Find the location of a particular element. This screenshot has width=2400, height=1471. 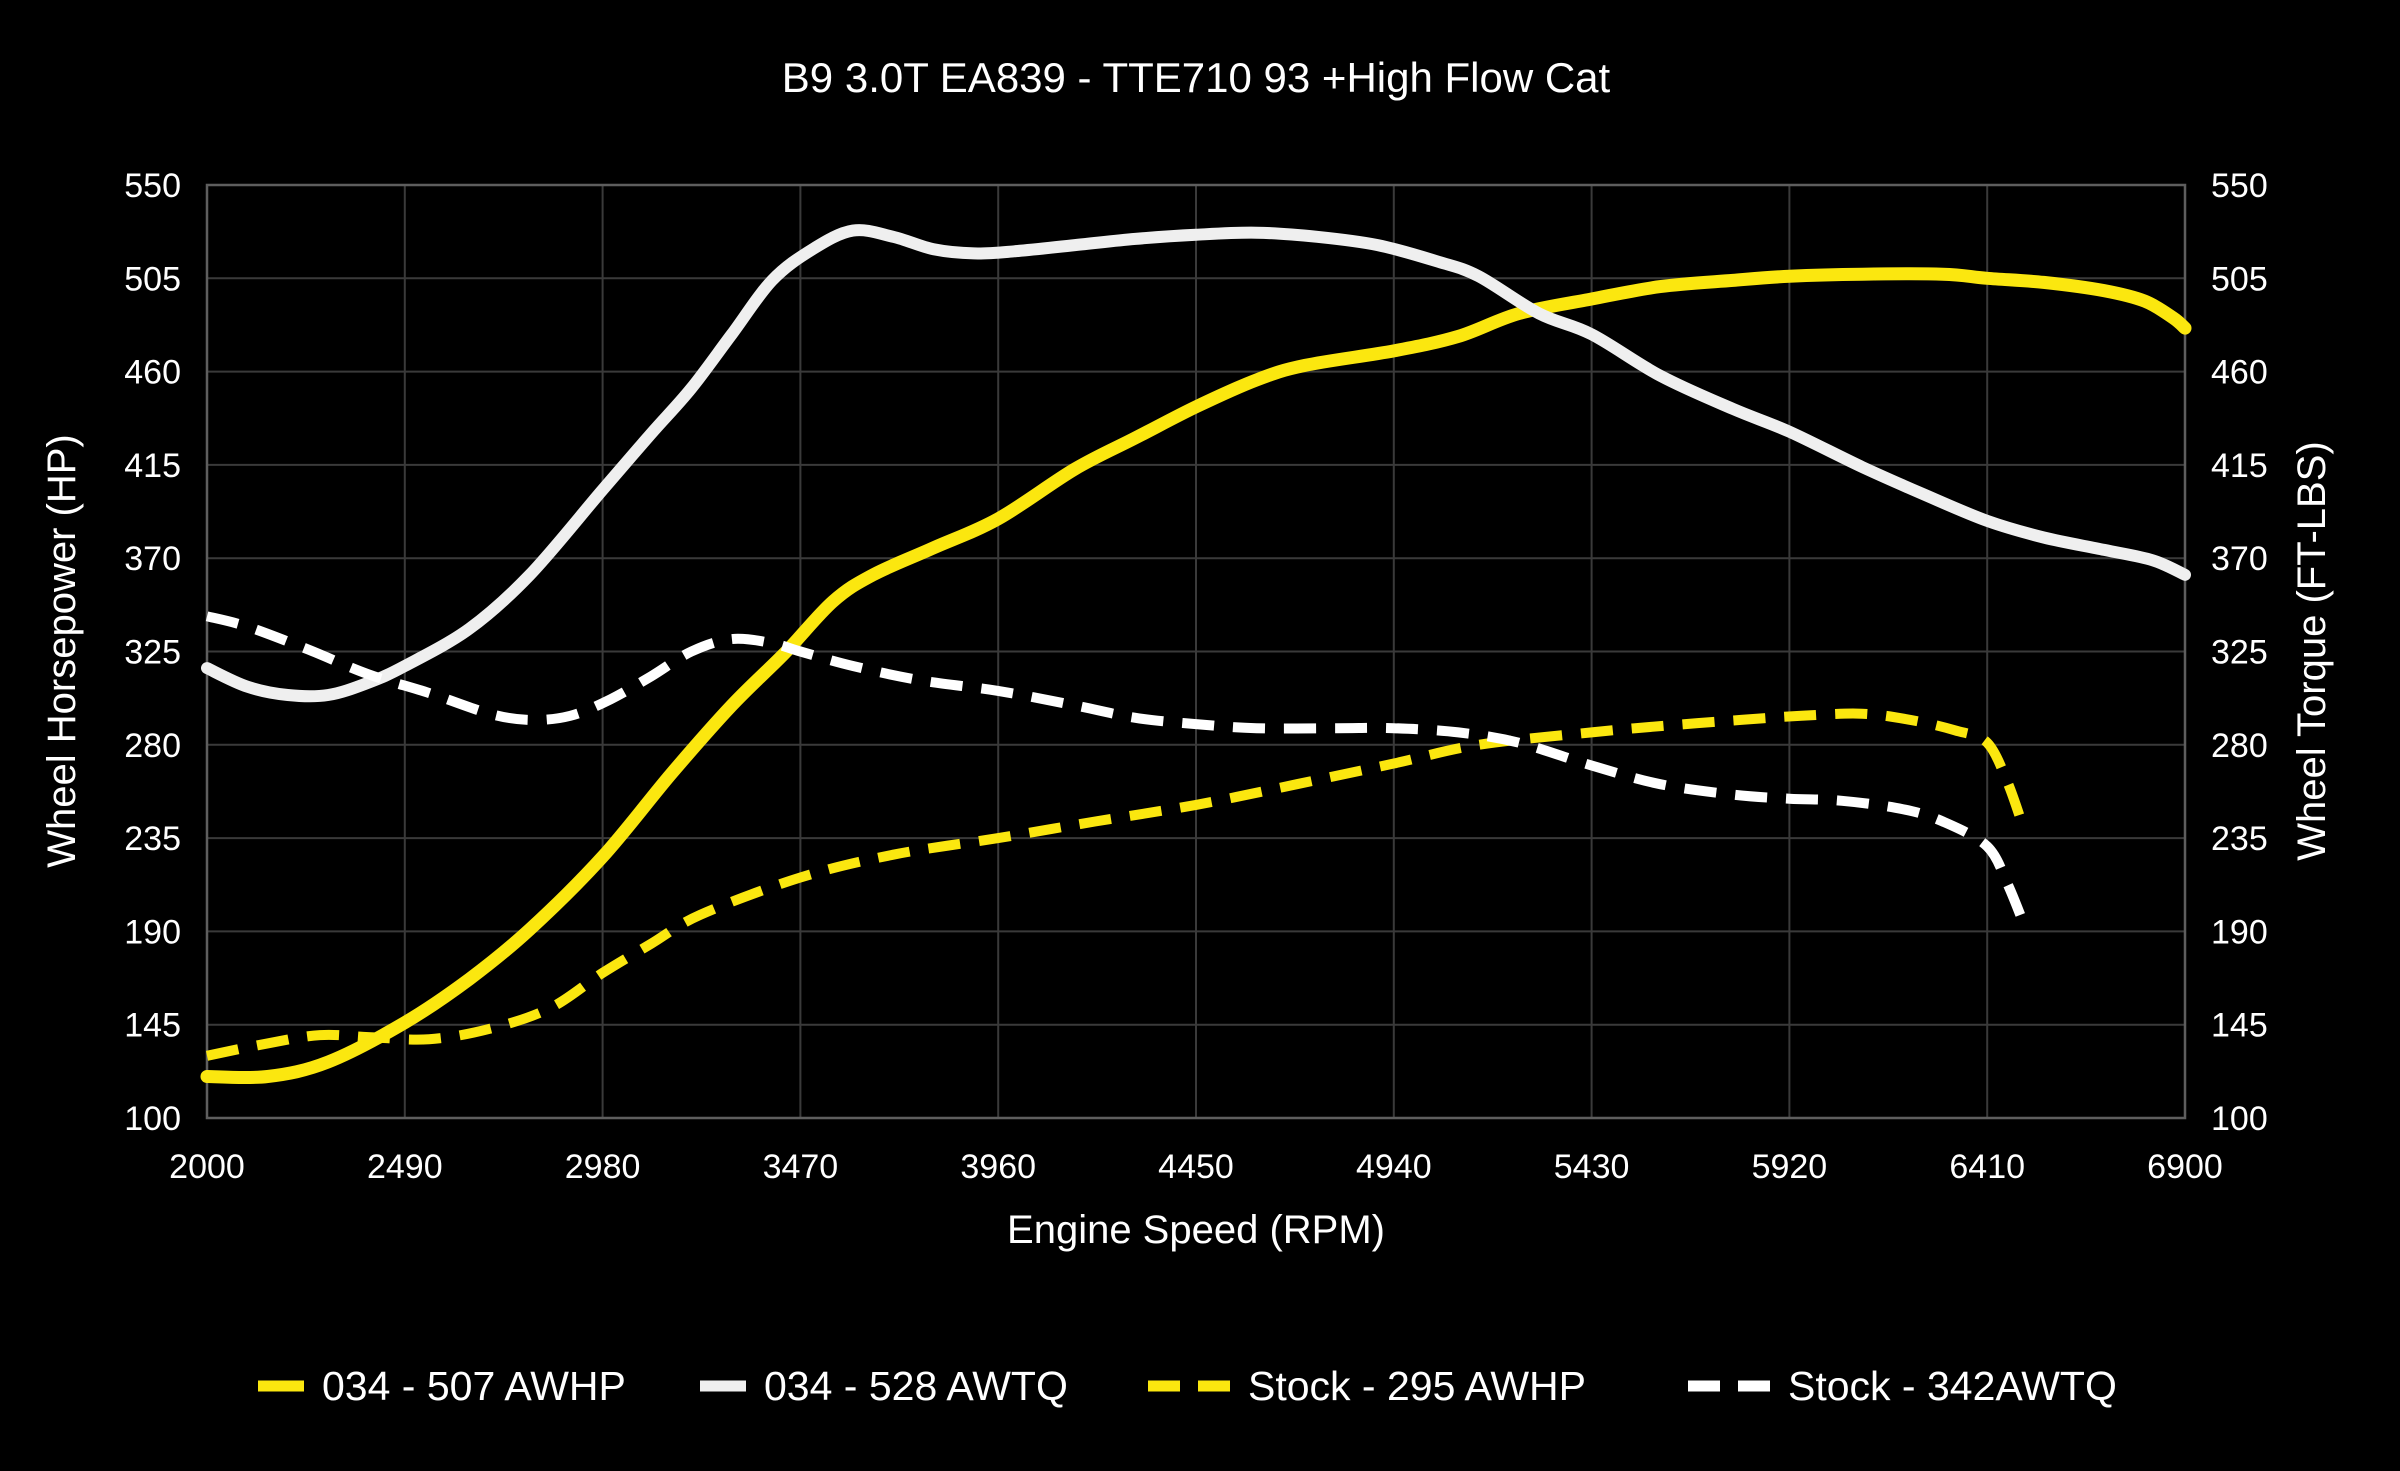

x-tick-label: 5430 is located at coordinates (1592, 1167).